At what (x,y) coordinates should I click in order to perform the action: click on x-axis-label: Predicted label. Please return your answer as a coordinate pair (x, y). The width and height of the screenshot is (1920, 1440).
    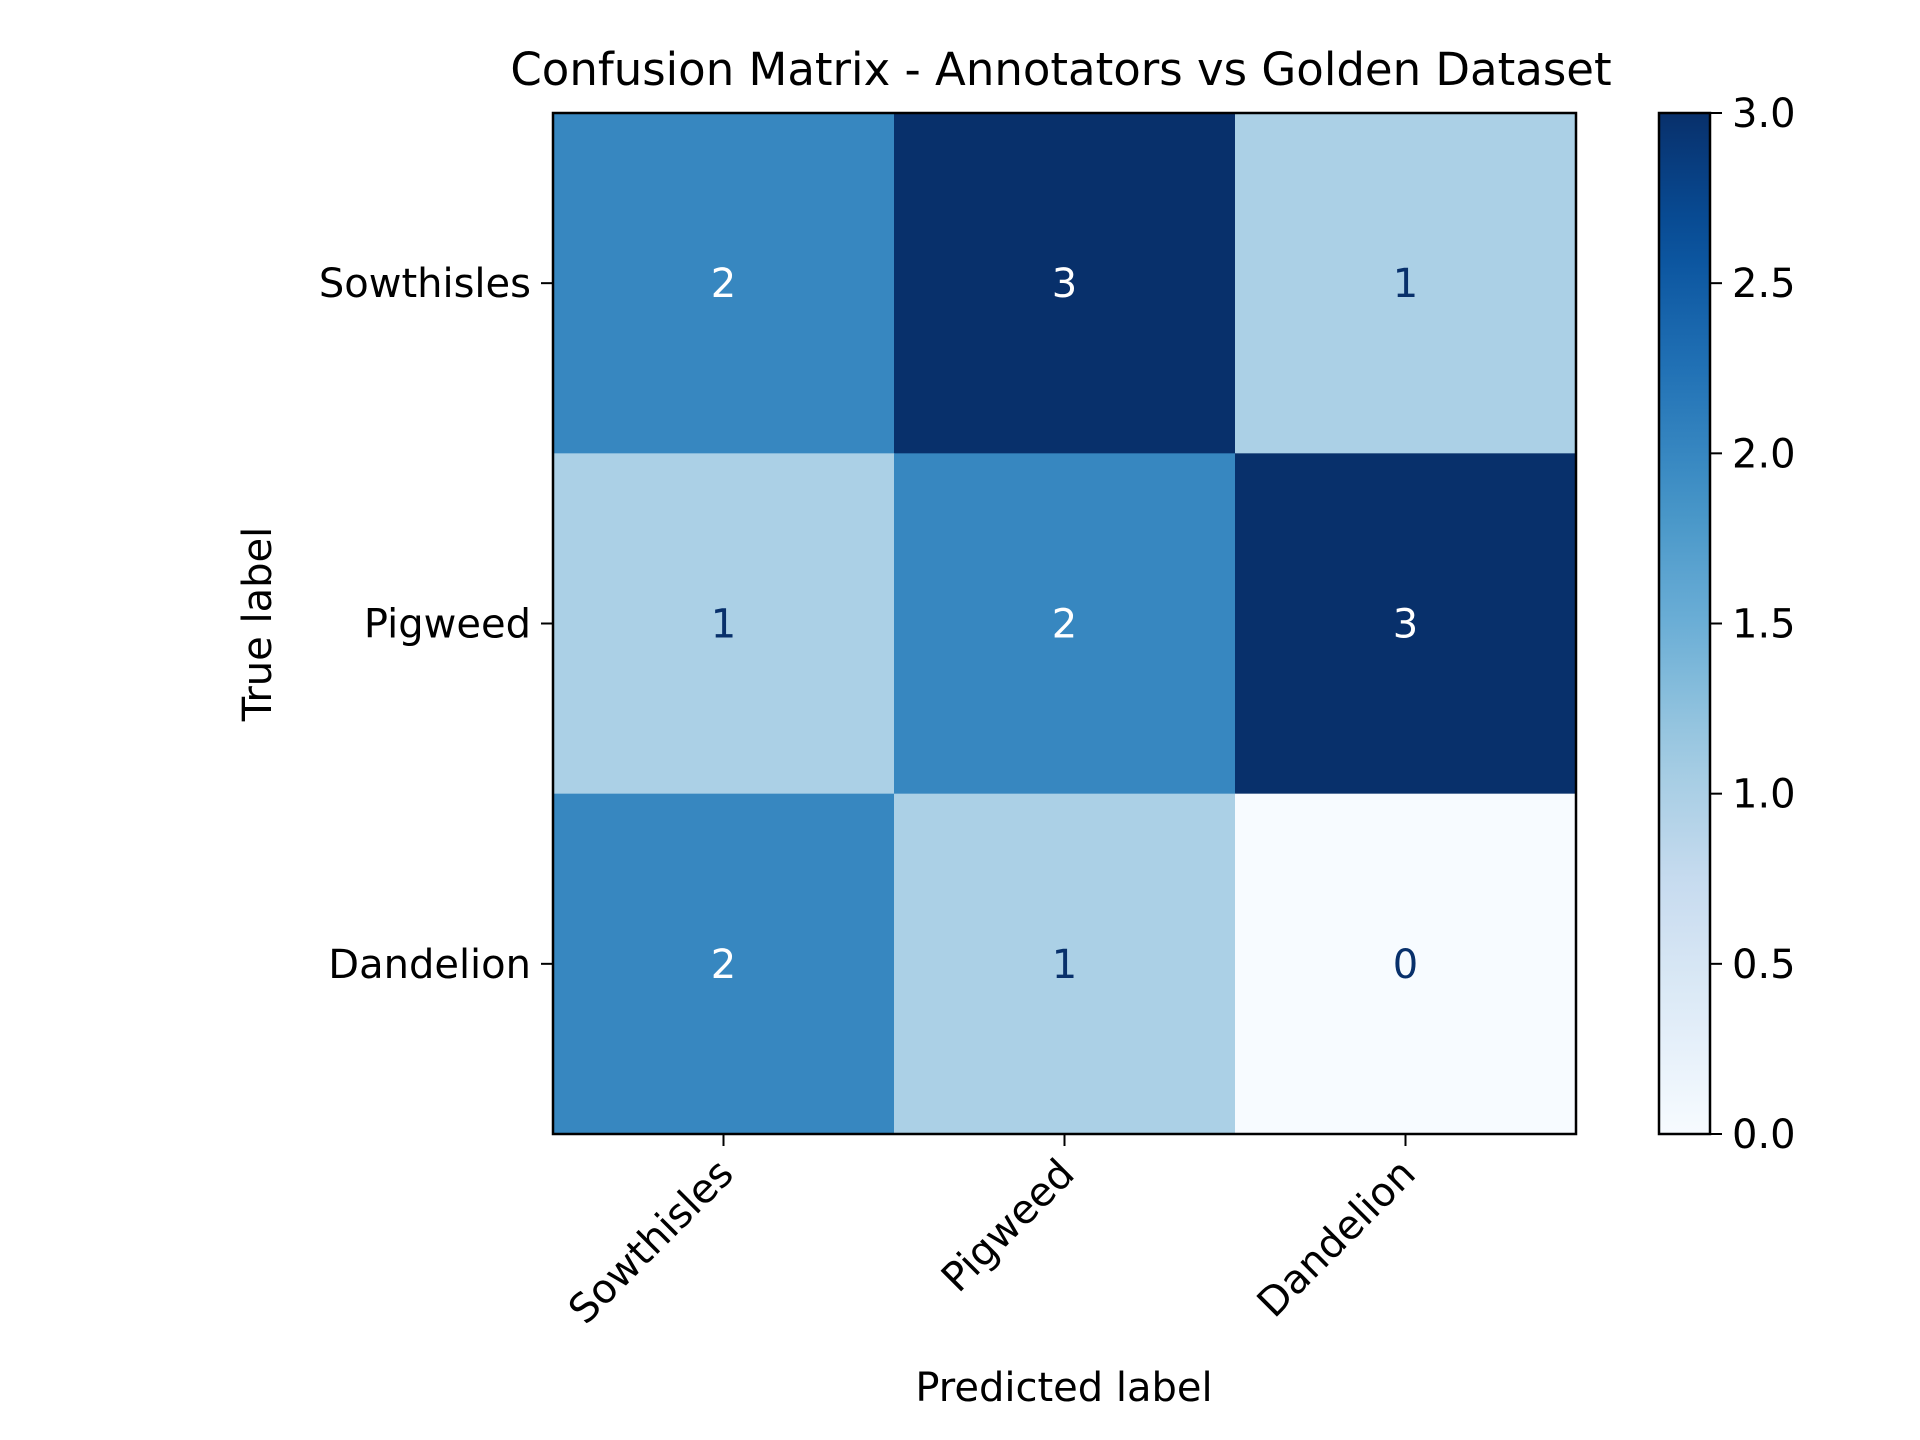
    Looking at the image, I should click on (1063, 1388).